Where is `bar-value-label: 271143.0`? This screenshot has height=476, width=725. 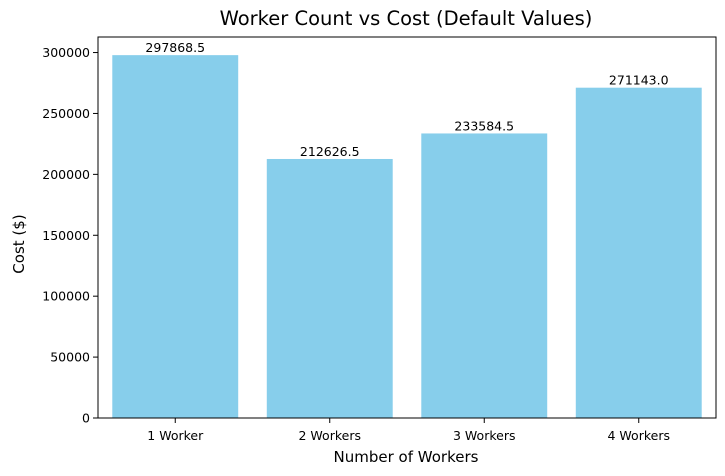
bar-value-label: 271143.0 is located at coordinates (639, 80).